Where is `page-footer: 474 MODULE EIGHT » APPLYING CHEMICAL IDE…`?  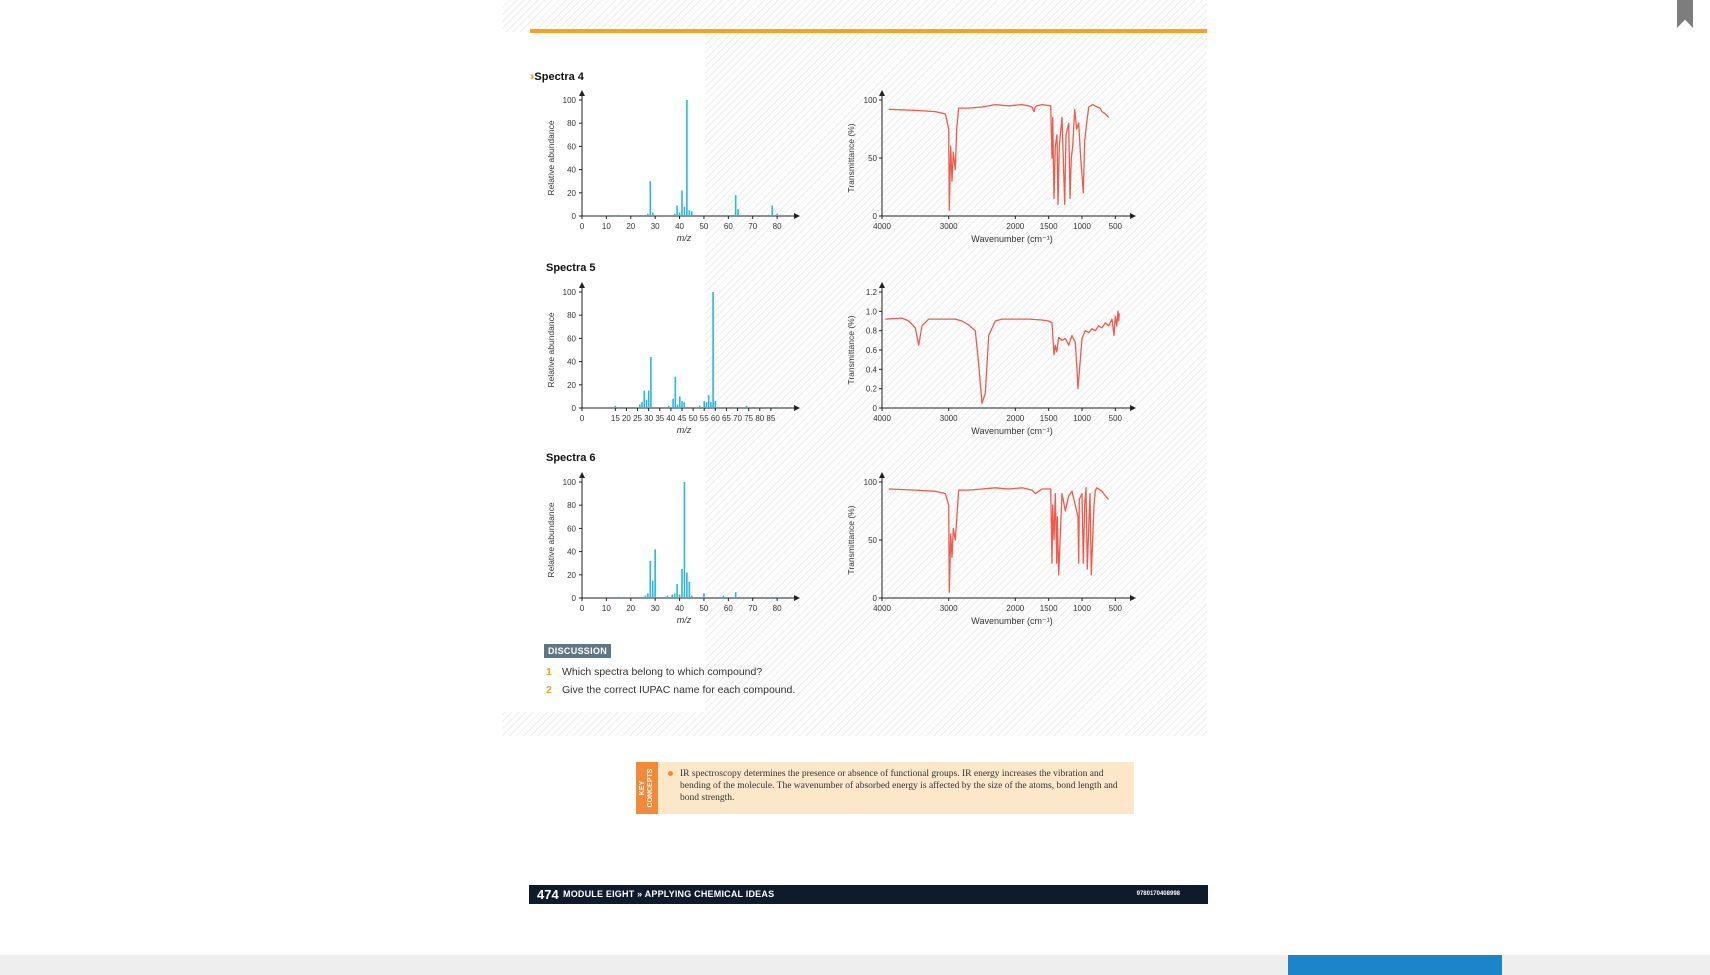 page-footer: 474 MODULE EIGHT » APPLYING CHEMICAL IDE… is located at coordinates (868, 894).